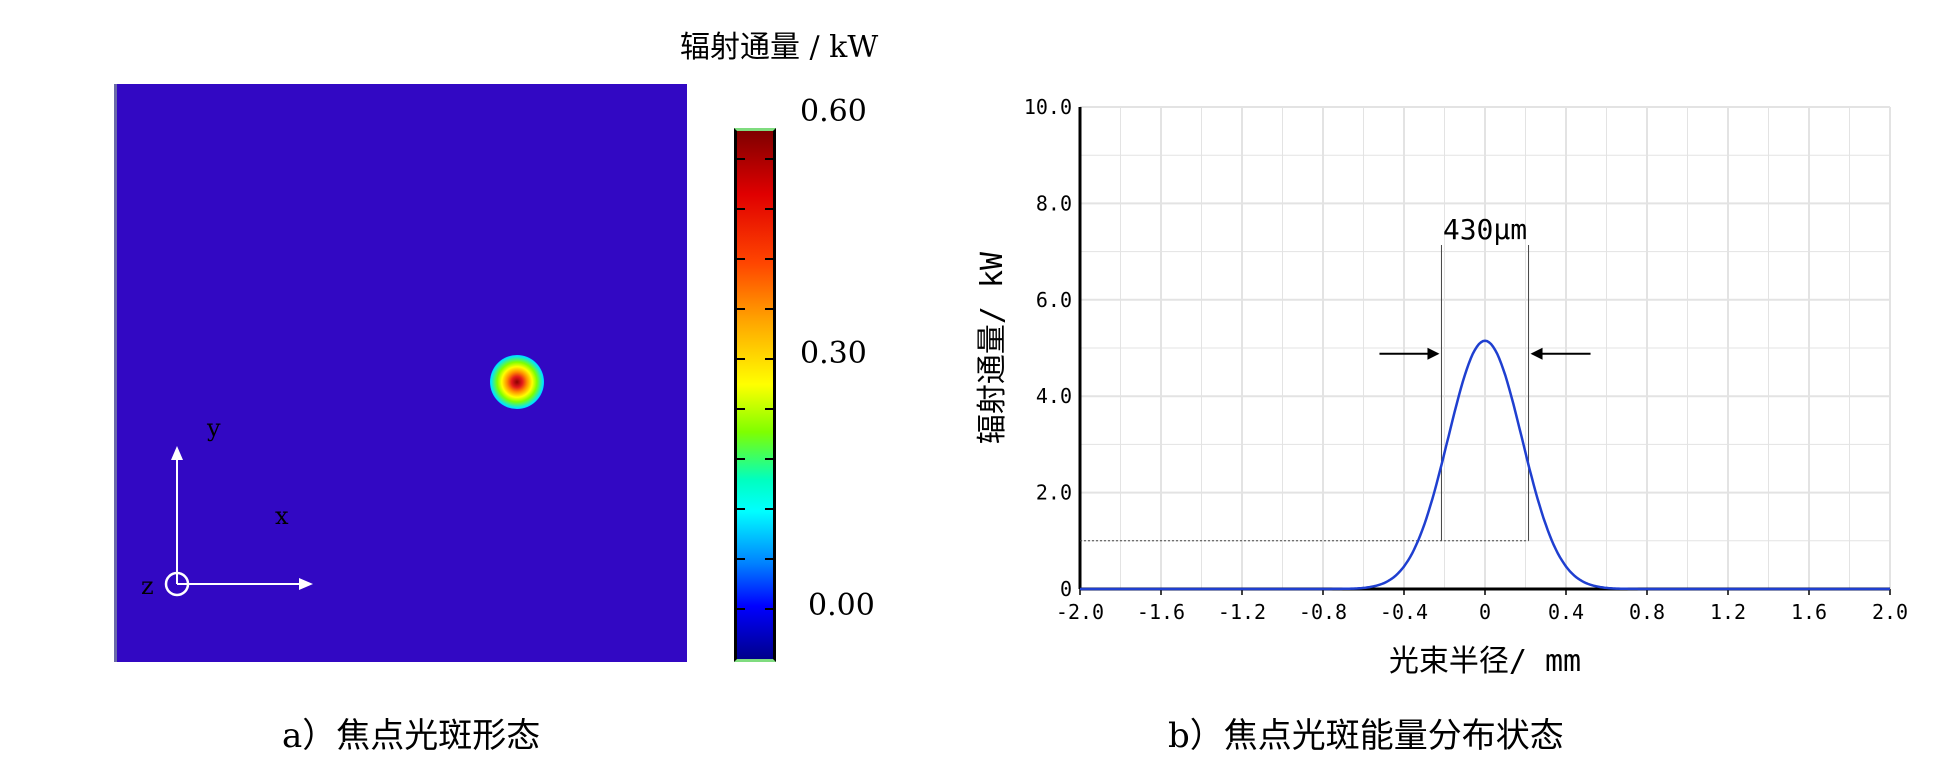 This screenshot has width=1934, height=778. I want to click on z-axis-circle, so click(177, 584).